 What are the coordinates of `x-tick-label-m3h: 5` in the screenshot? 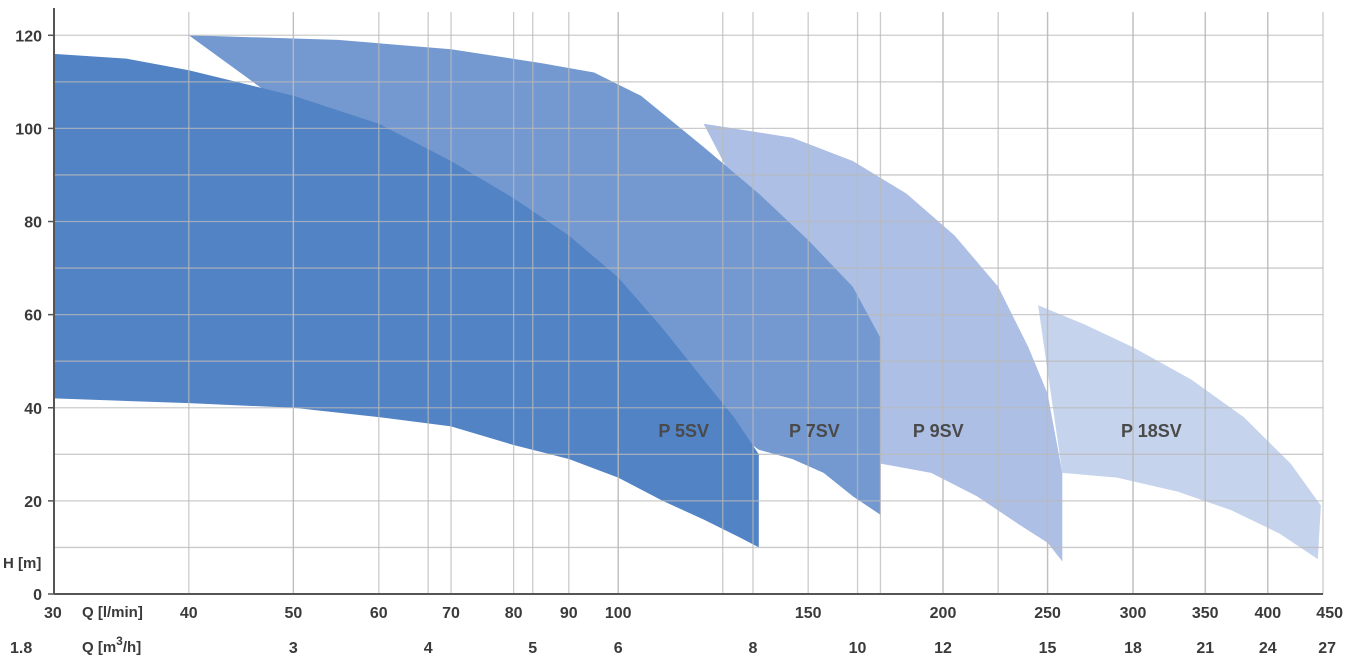 It's located at (532, 648).